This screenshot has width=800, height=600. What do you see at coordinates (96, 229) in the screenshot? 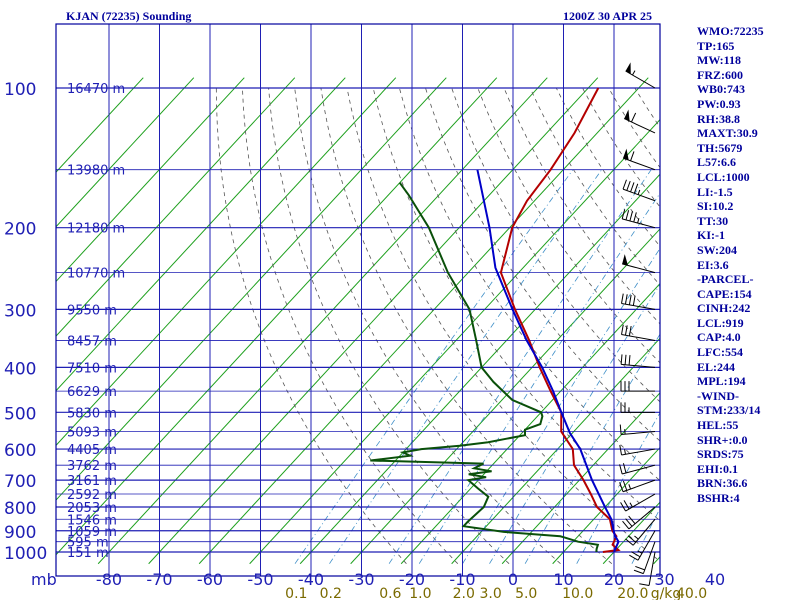
I see `height-label: 12180 m` at bounding box center [96, 229].